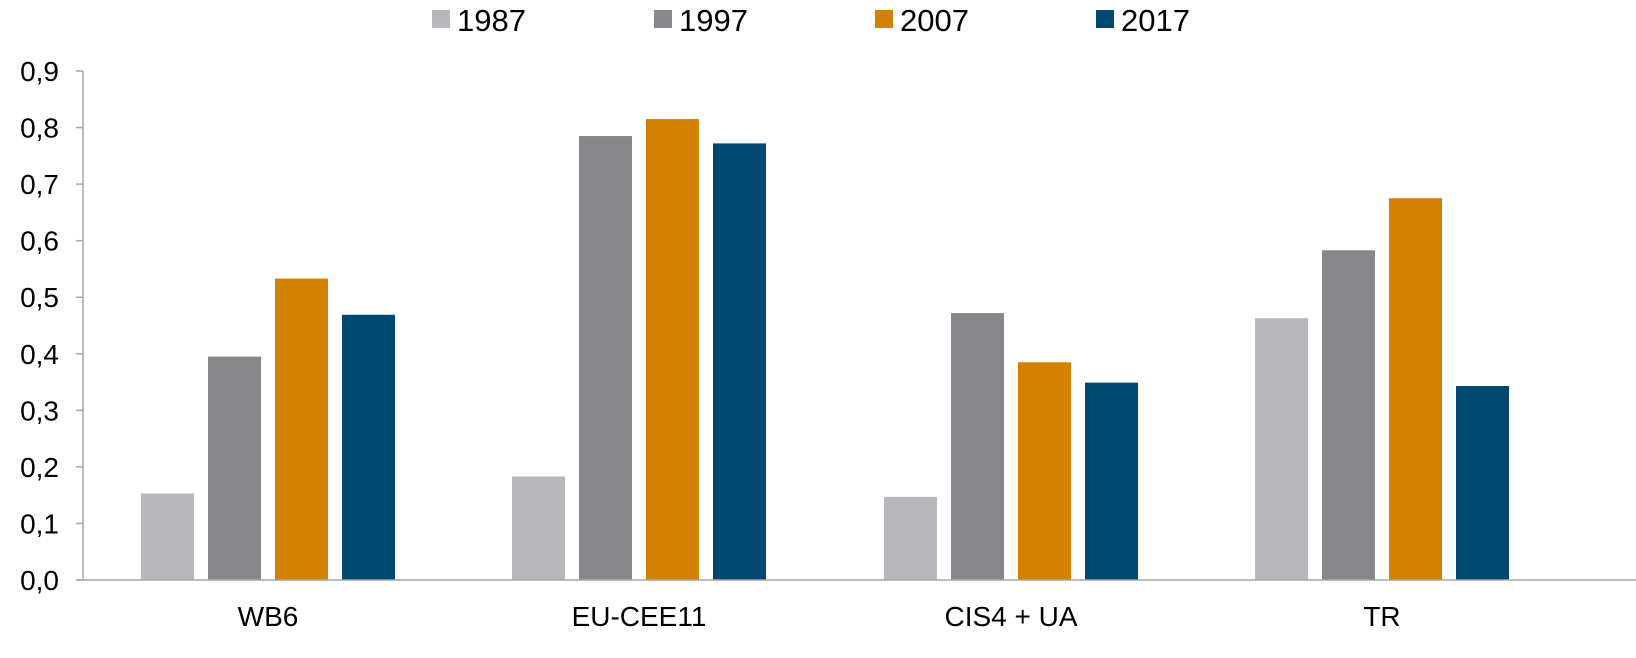 The image size is (1636, 658). I want to click on x-axis: WB6 EU-CEE11 CIS4 + UA TR, so click(856, 605).